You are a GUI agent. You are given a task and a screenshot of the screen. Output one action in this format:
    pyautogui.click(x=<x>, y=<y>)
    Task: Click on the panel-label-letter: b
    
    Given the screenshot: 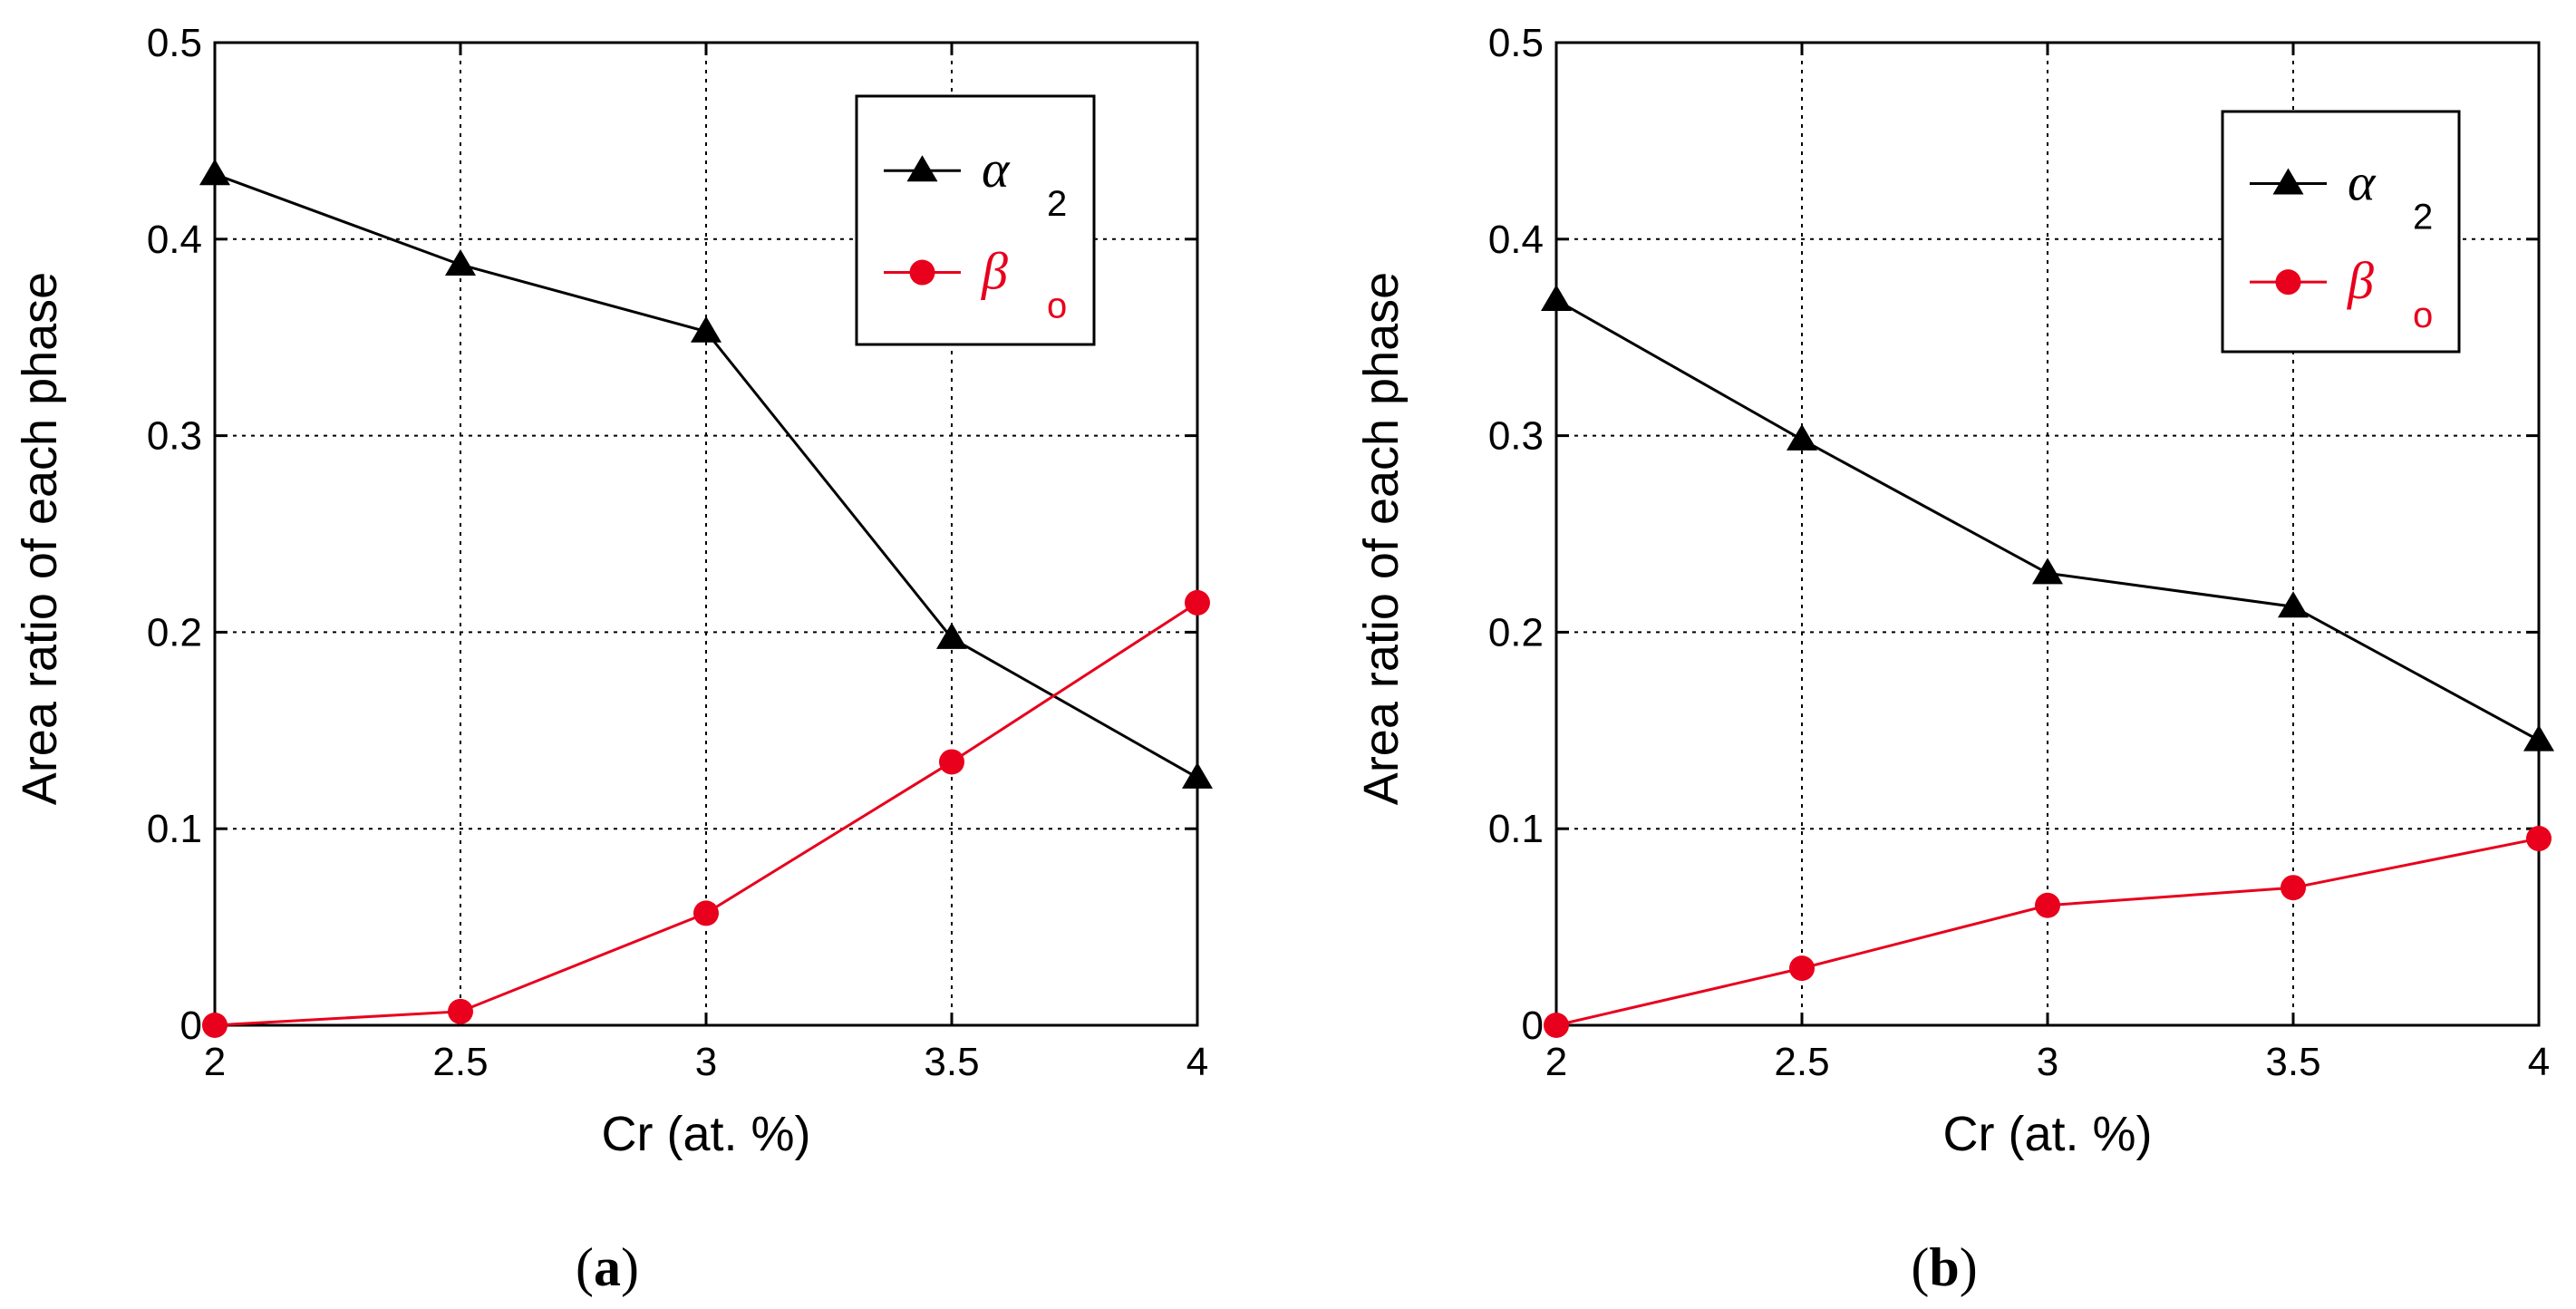 What is the action you would take?
    pyautogui.click(x=1944, y=1267)
    